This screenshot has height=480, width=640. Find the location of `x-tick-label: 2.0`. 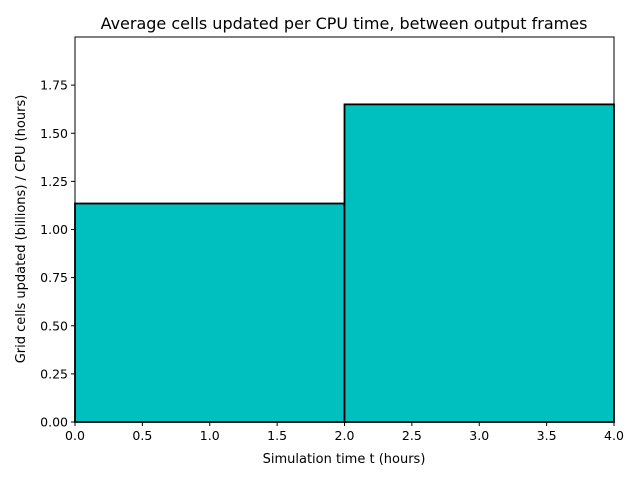

x-tick-label: 2.0 is located at coordinates (345, 435).